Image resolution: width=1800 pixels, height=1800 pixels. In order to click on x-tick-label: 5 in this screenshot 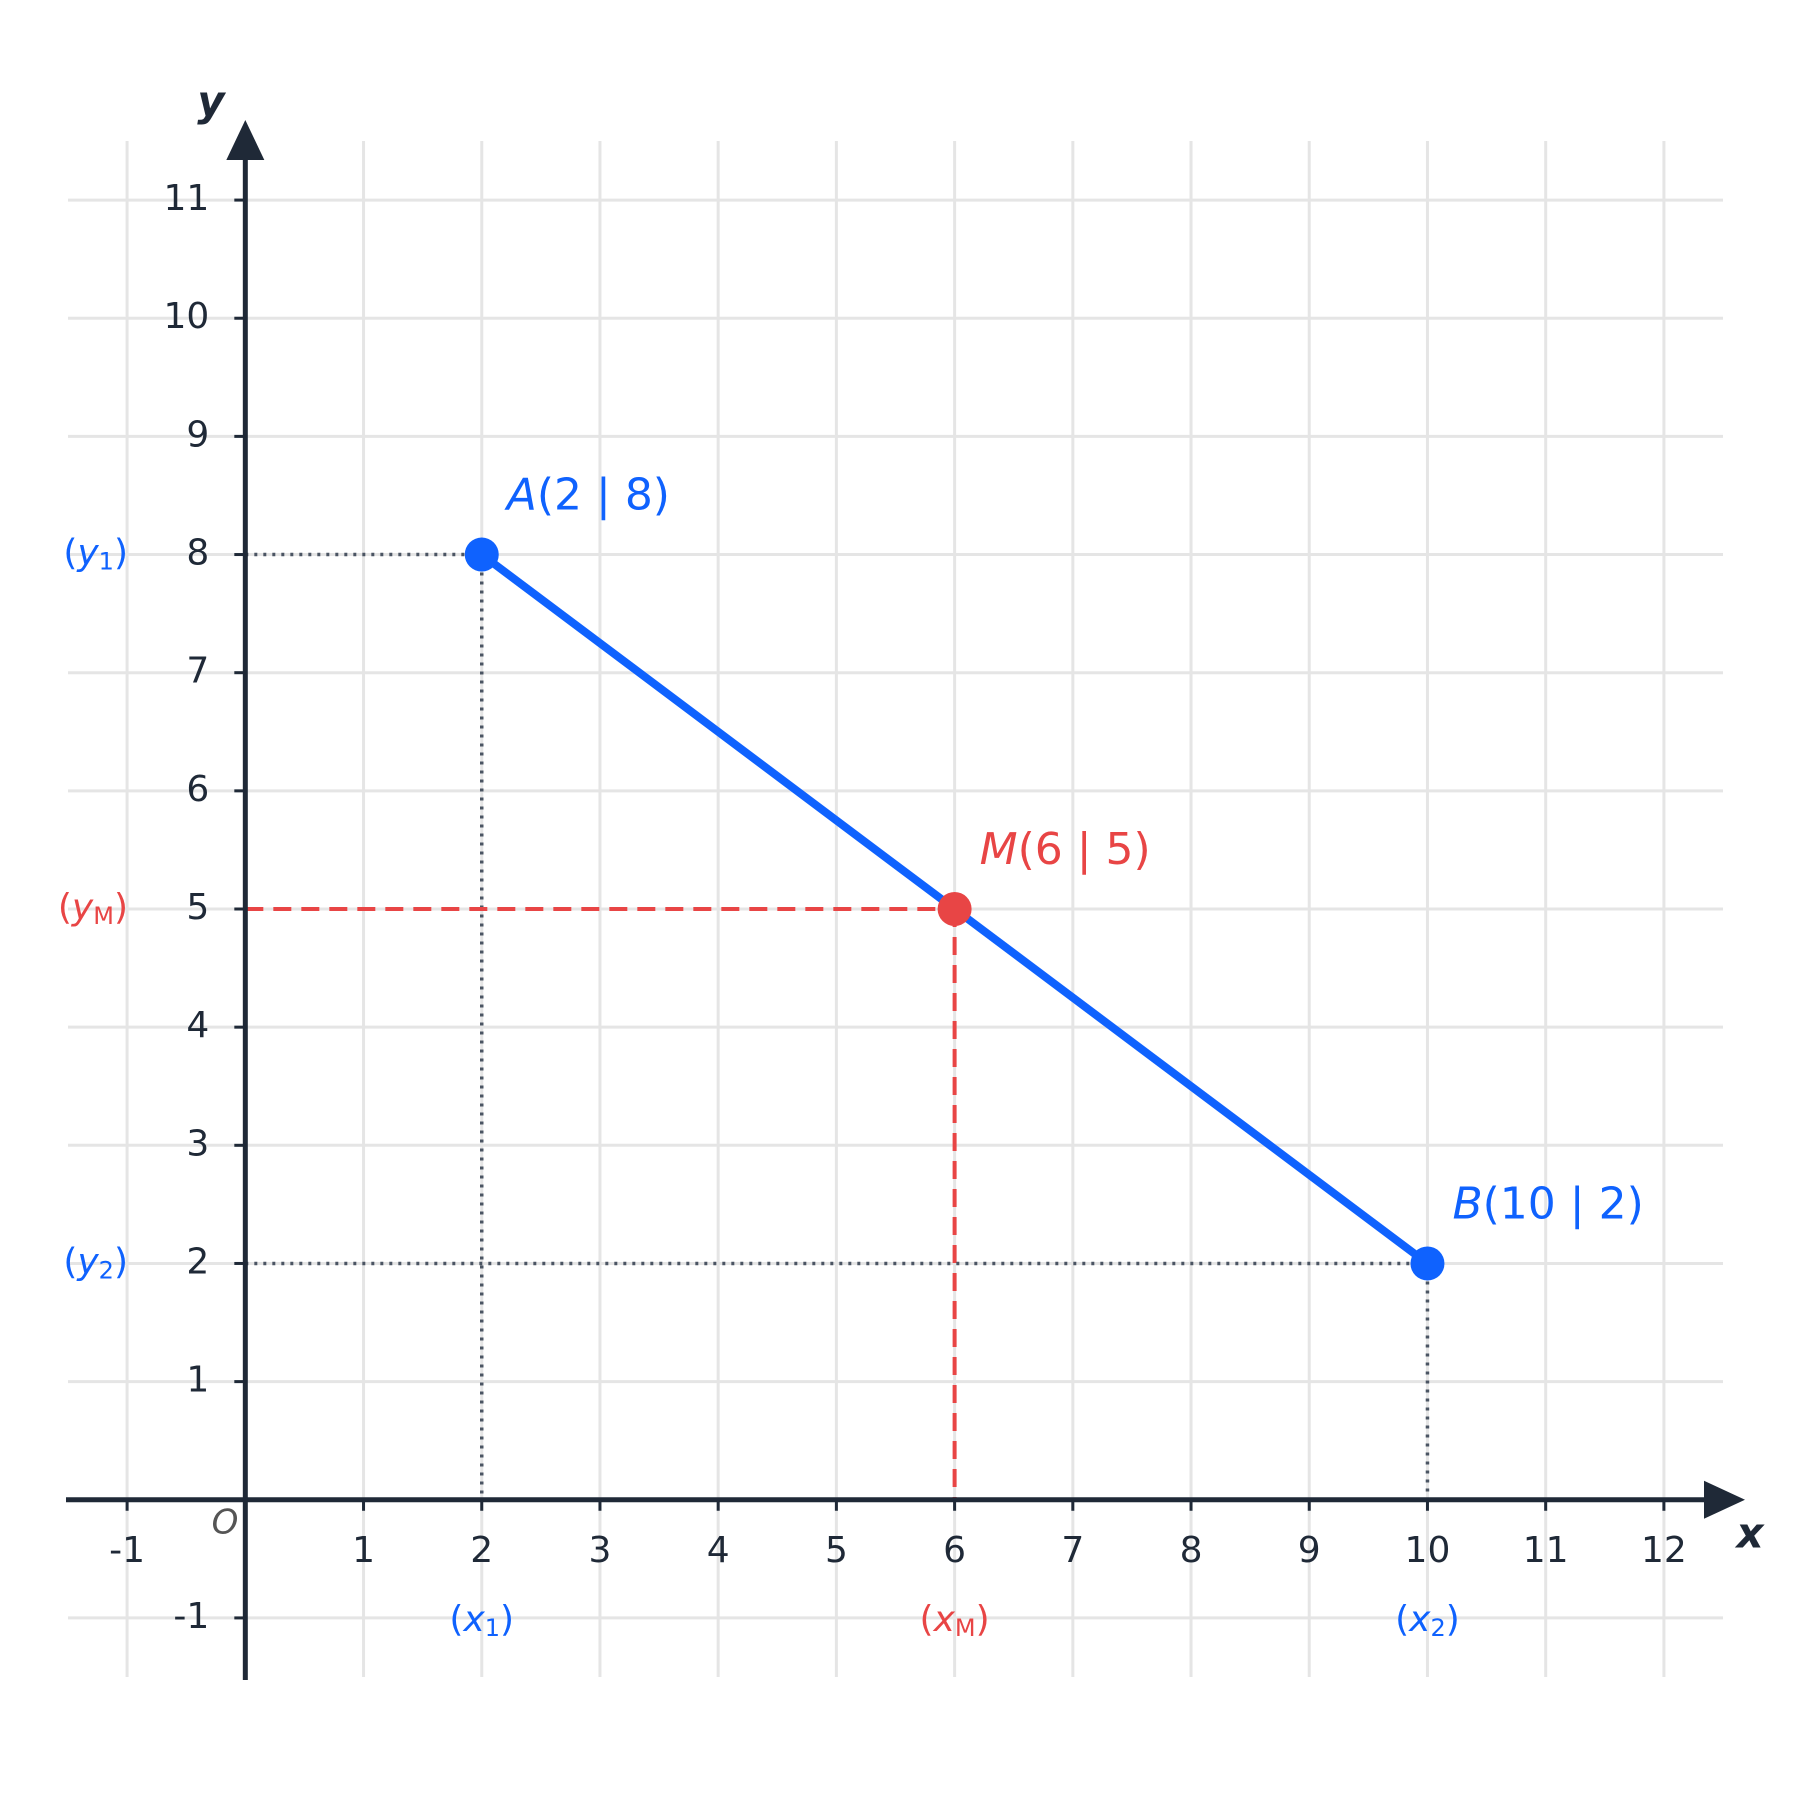, I will do `click(836, 1550)`.